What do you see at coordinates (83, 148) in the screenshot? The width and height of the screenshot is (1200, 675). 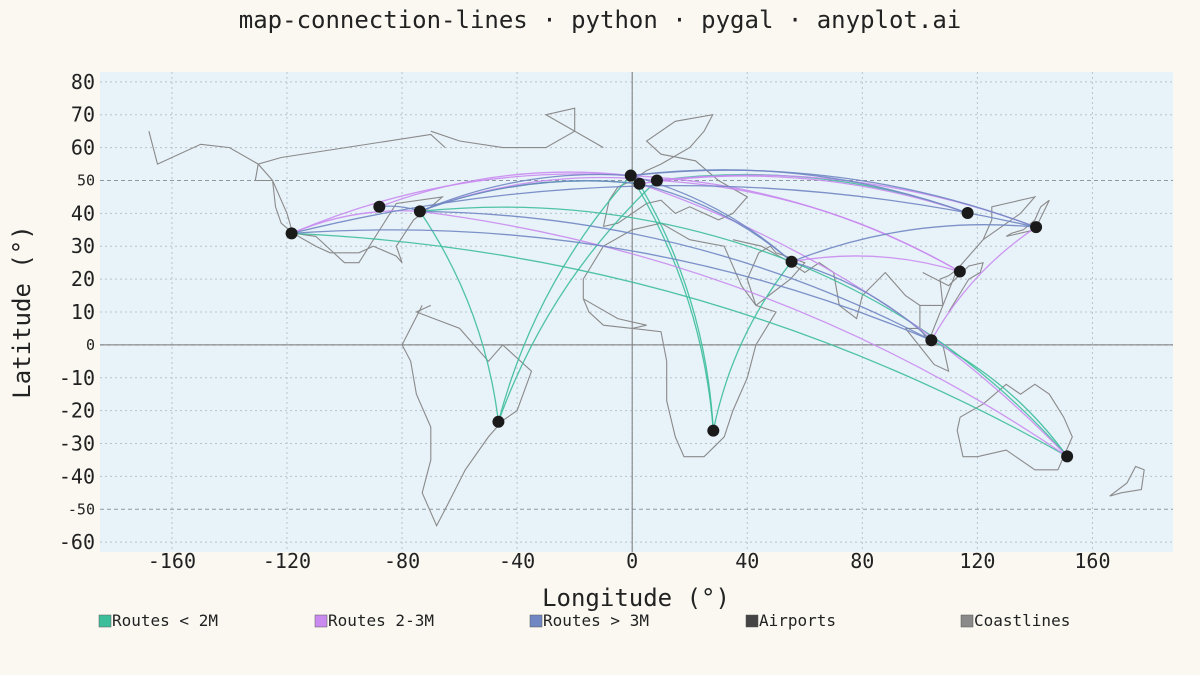 I see `y-tick-label: 60` at bounding box center [83, 148].